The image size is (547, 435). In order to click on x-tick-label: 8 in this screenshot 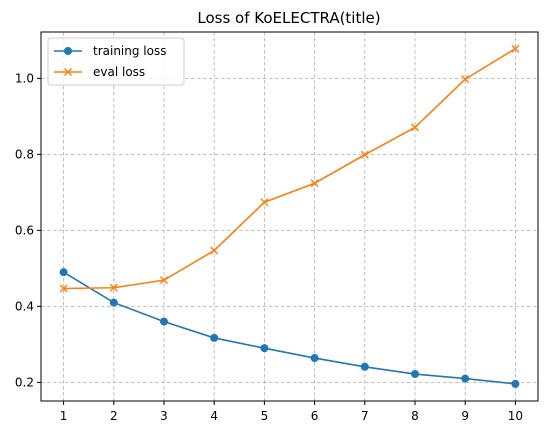, I will do `click(415, 416)`.